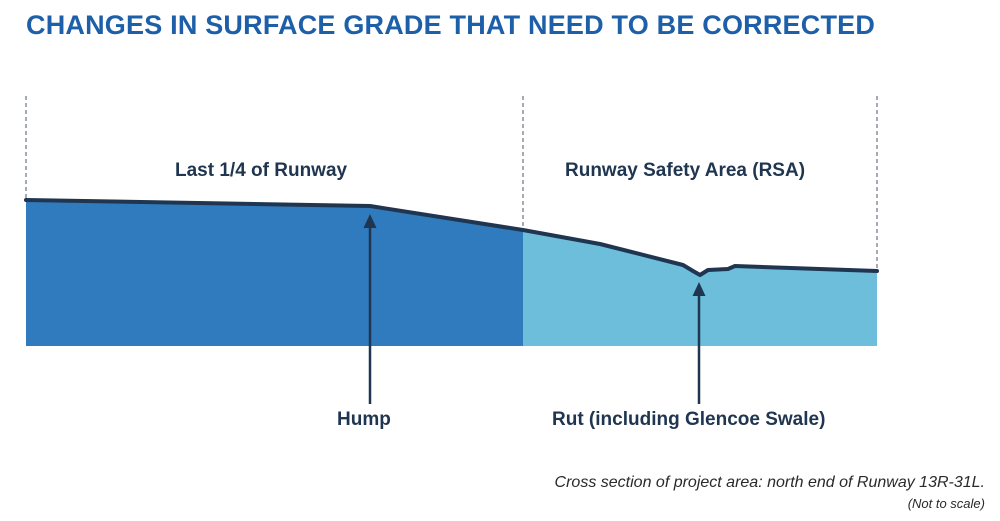  I want to click on rut-arrow, so click(699, 343).